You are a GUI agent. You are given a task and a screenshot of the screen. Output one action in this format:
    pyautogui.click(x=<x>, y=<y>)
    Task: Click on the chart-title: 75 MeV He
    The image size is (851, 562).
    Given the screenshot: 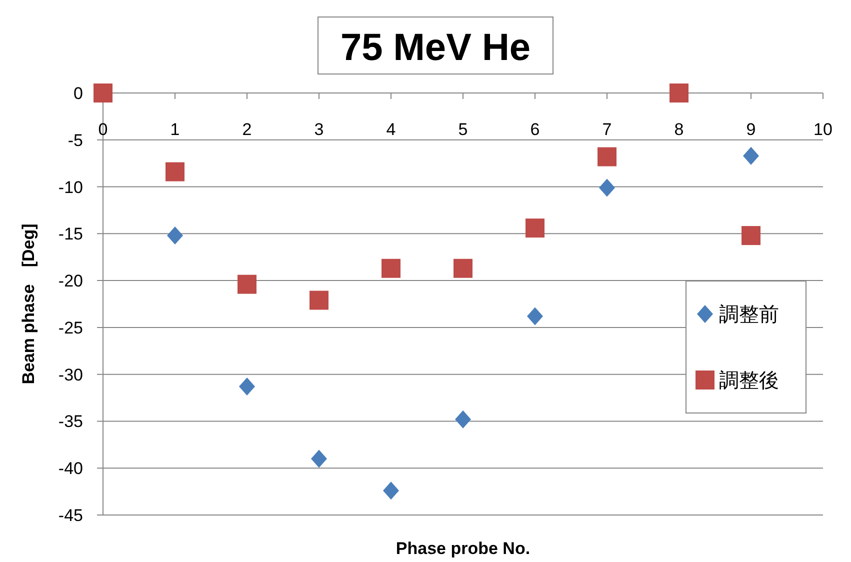 What is the action you would take?
    pyautogui.click(x=435, y=48)
    